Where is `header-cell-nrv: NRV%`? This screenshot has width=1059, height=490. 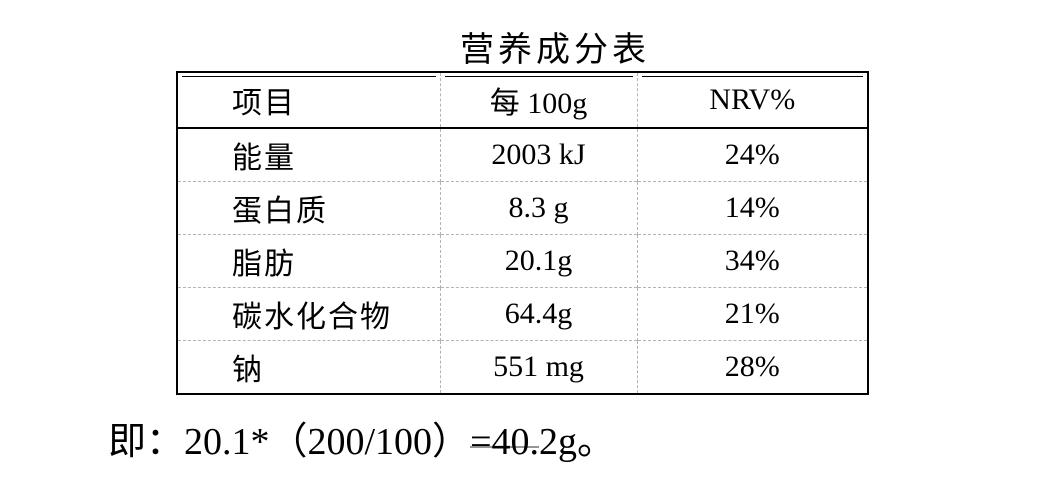 header-cell-nrv: NRV% is located at coordinates (752, 100).